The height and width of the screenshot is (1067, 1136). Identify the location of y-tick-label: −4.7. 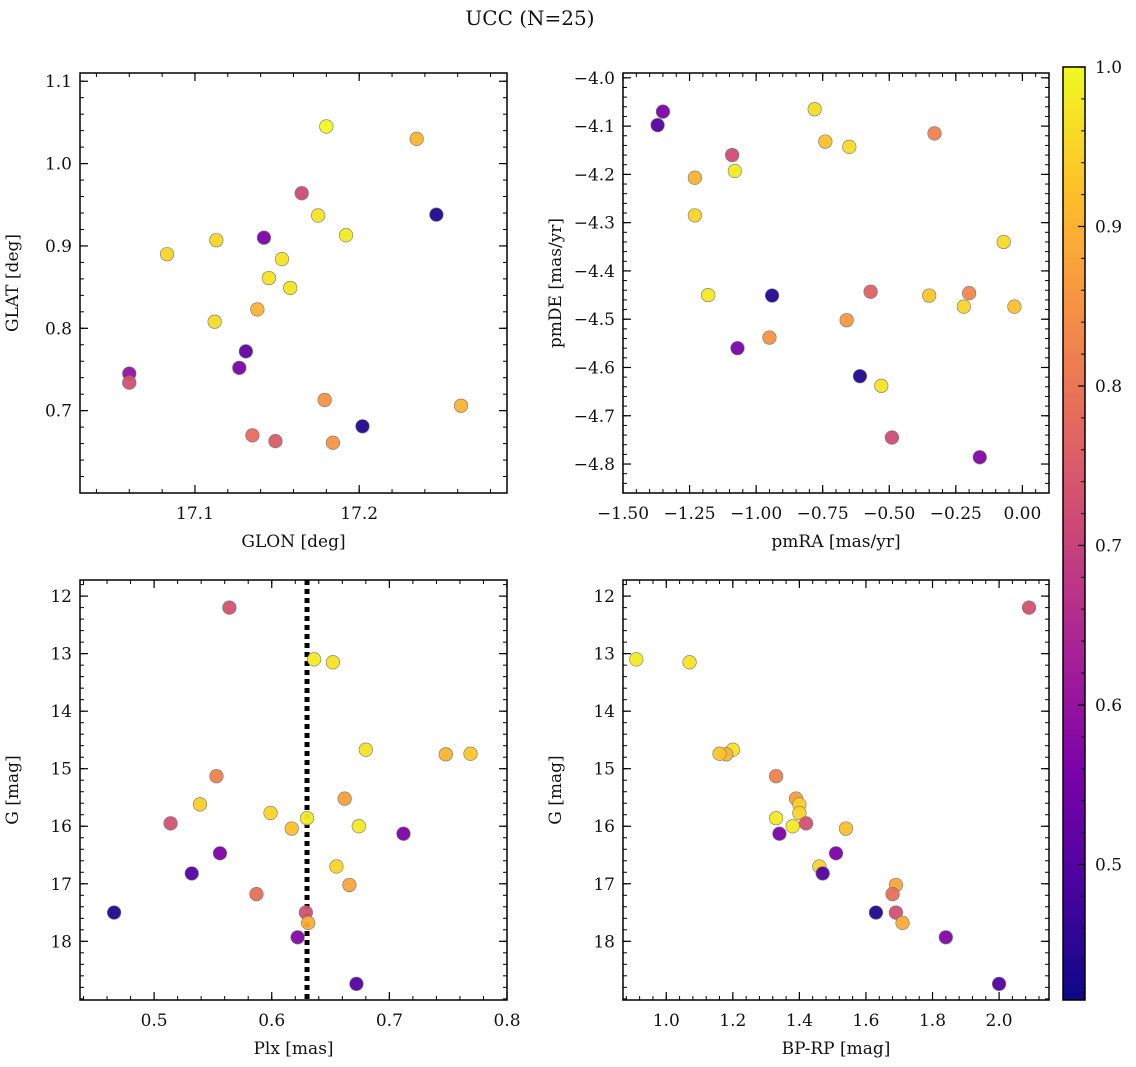
(594, 417).